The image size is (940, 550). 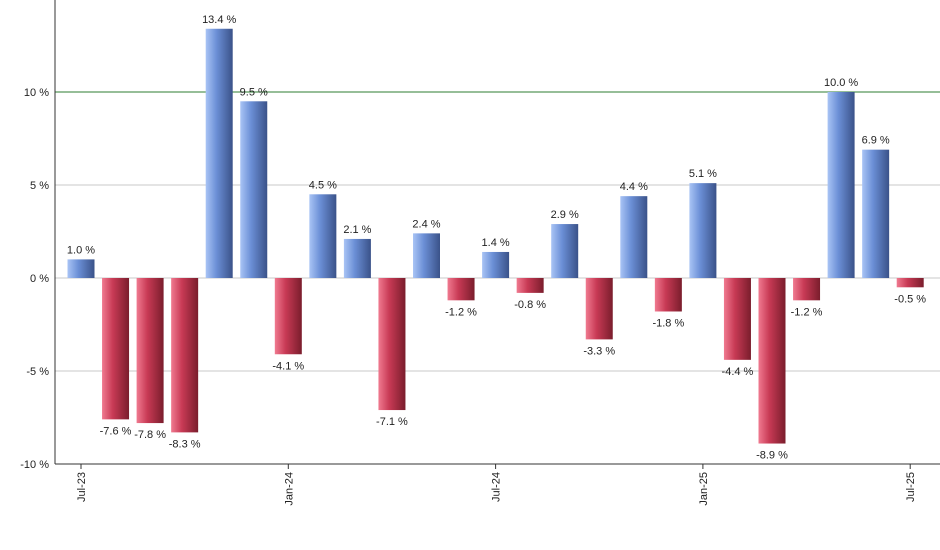 I want to click on data-label: 13.4 %, so click(x=219, y=20).